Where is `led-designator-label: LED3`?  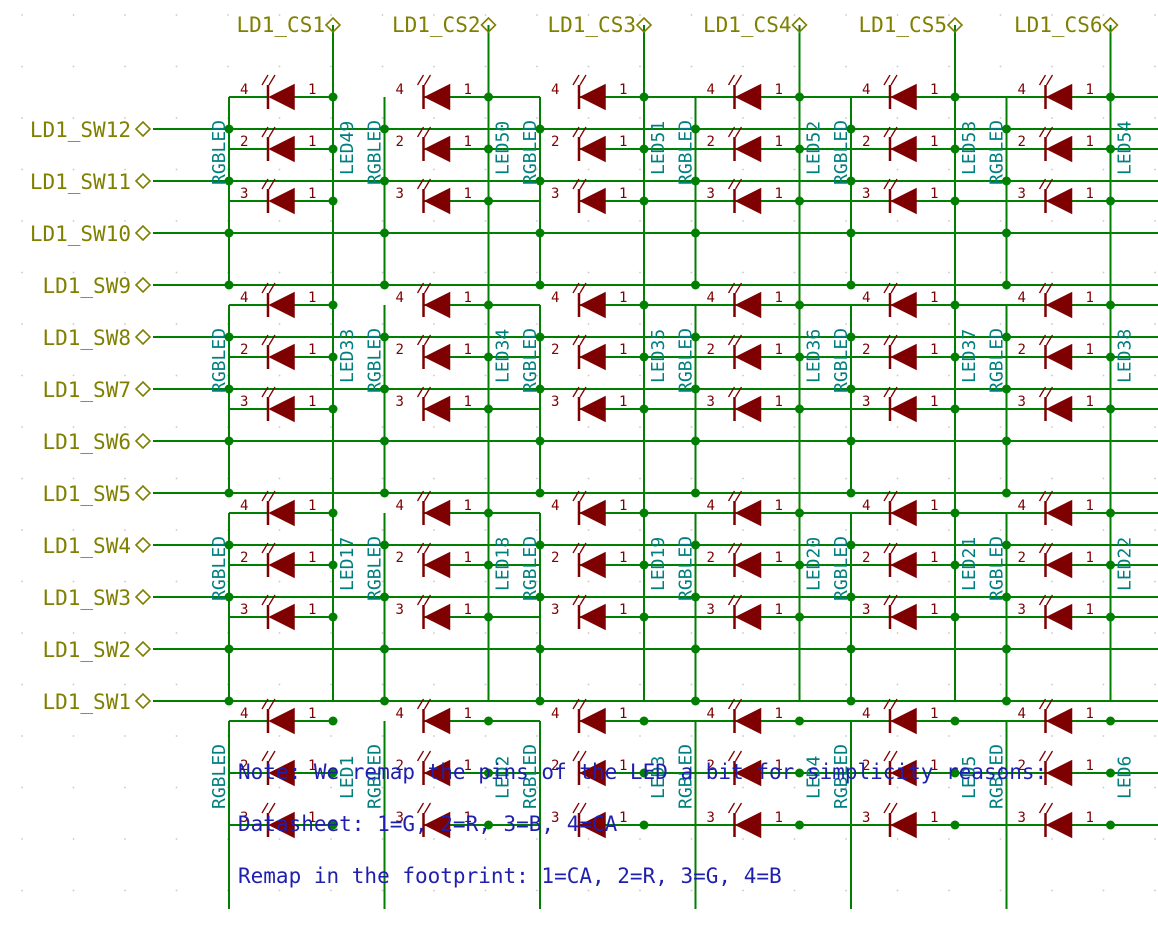
led-designator-label: LED3 is located at coordinates (658, 777).